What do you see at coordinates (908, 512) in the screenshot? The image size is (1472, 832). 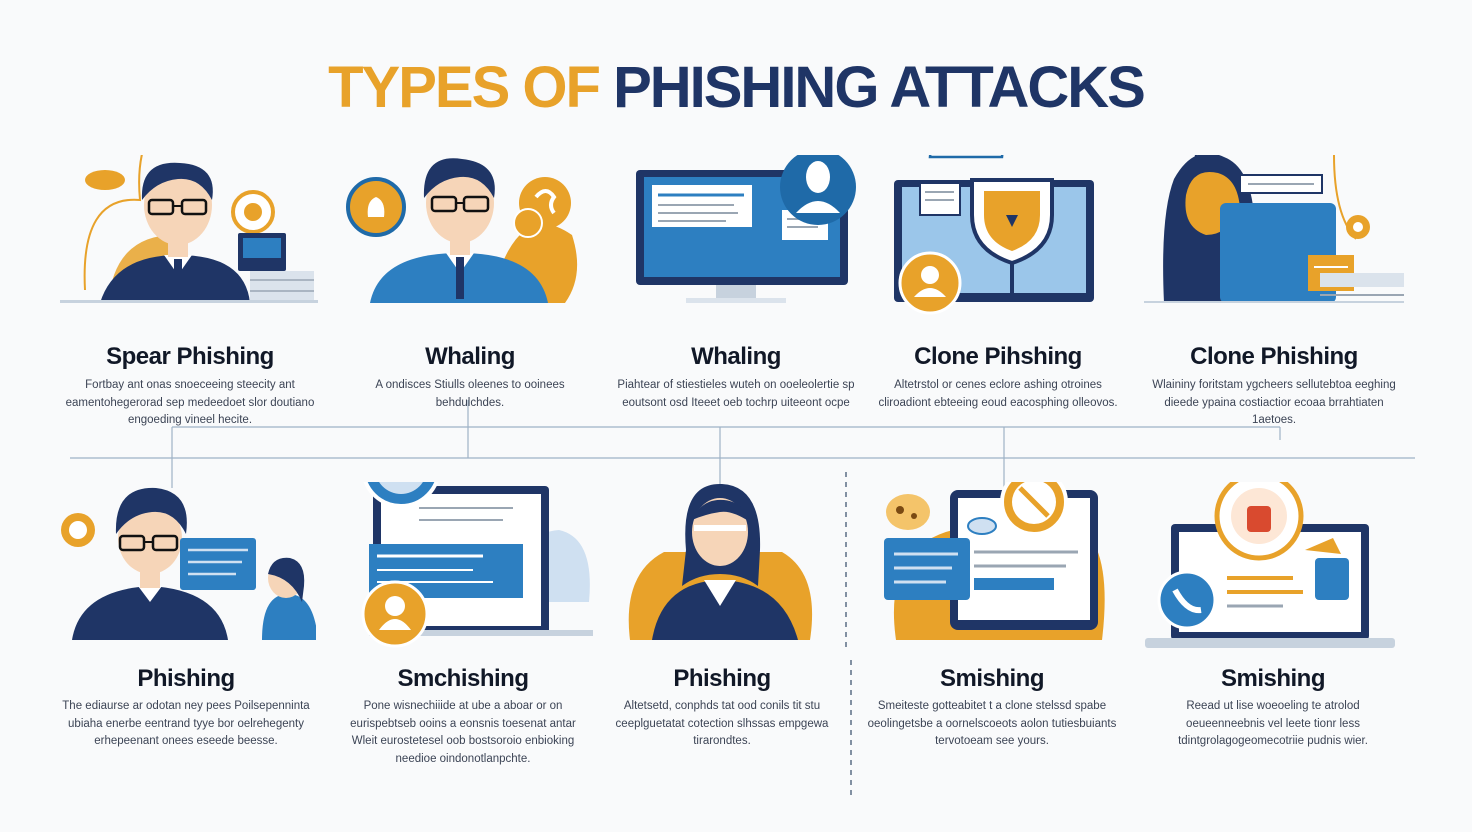 I see `cookie-icon` at bounding box center [908, 512].